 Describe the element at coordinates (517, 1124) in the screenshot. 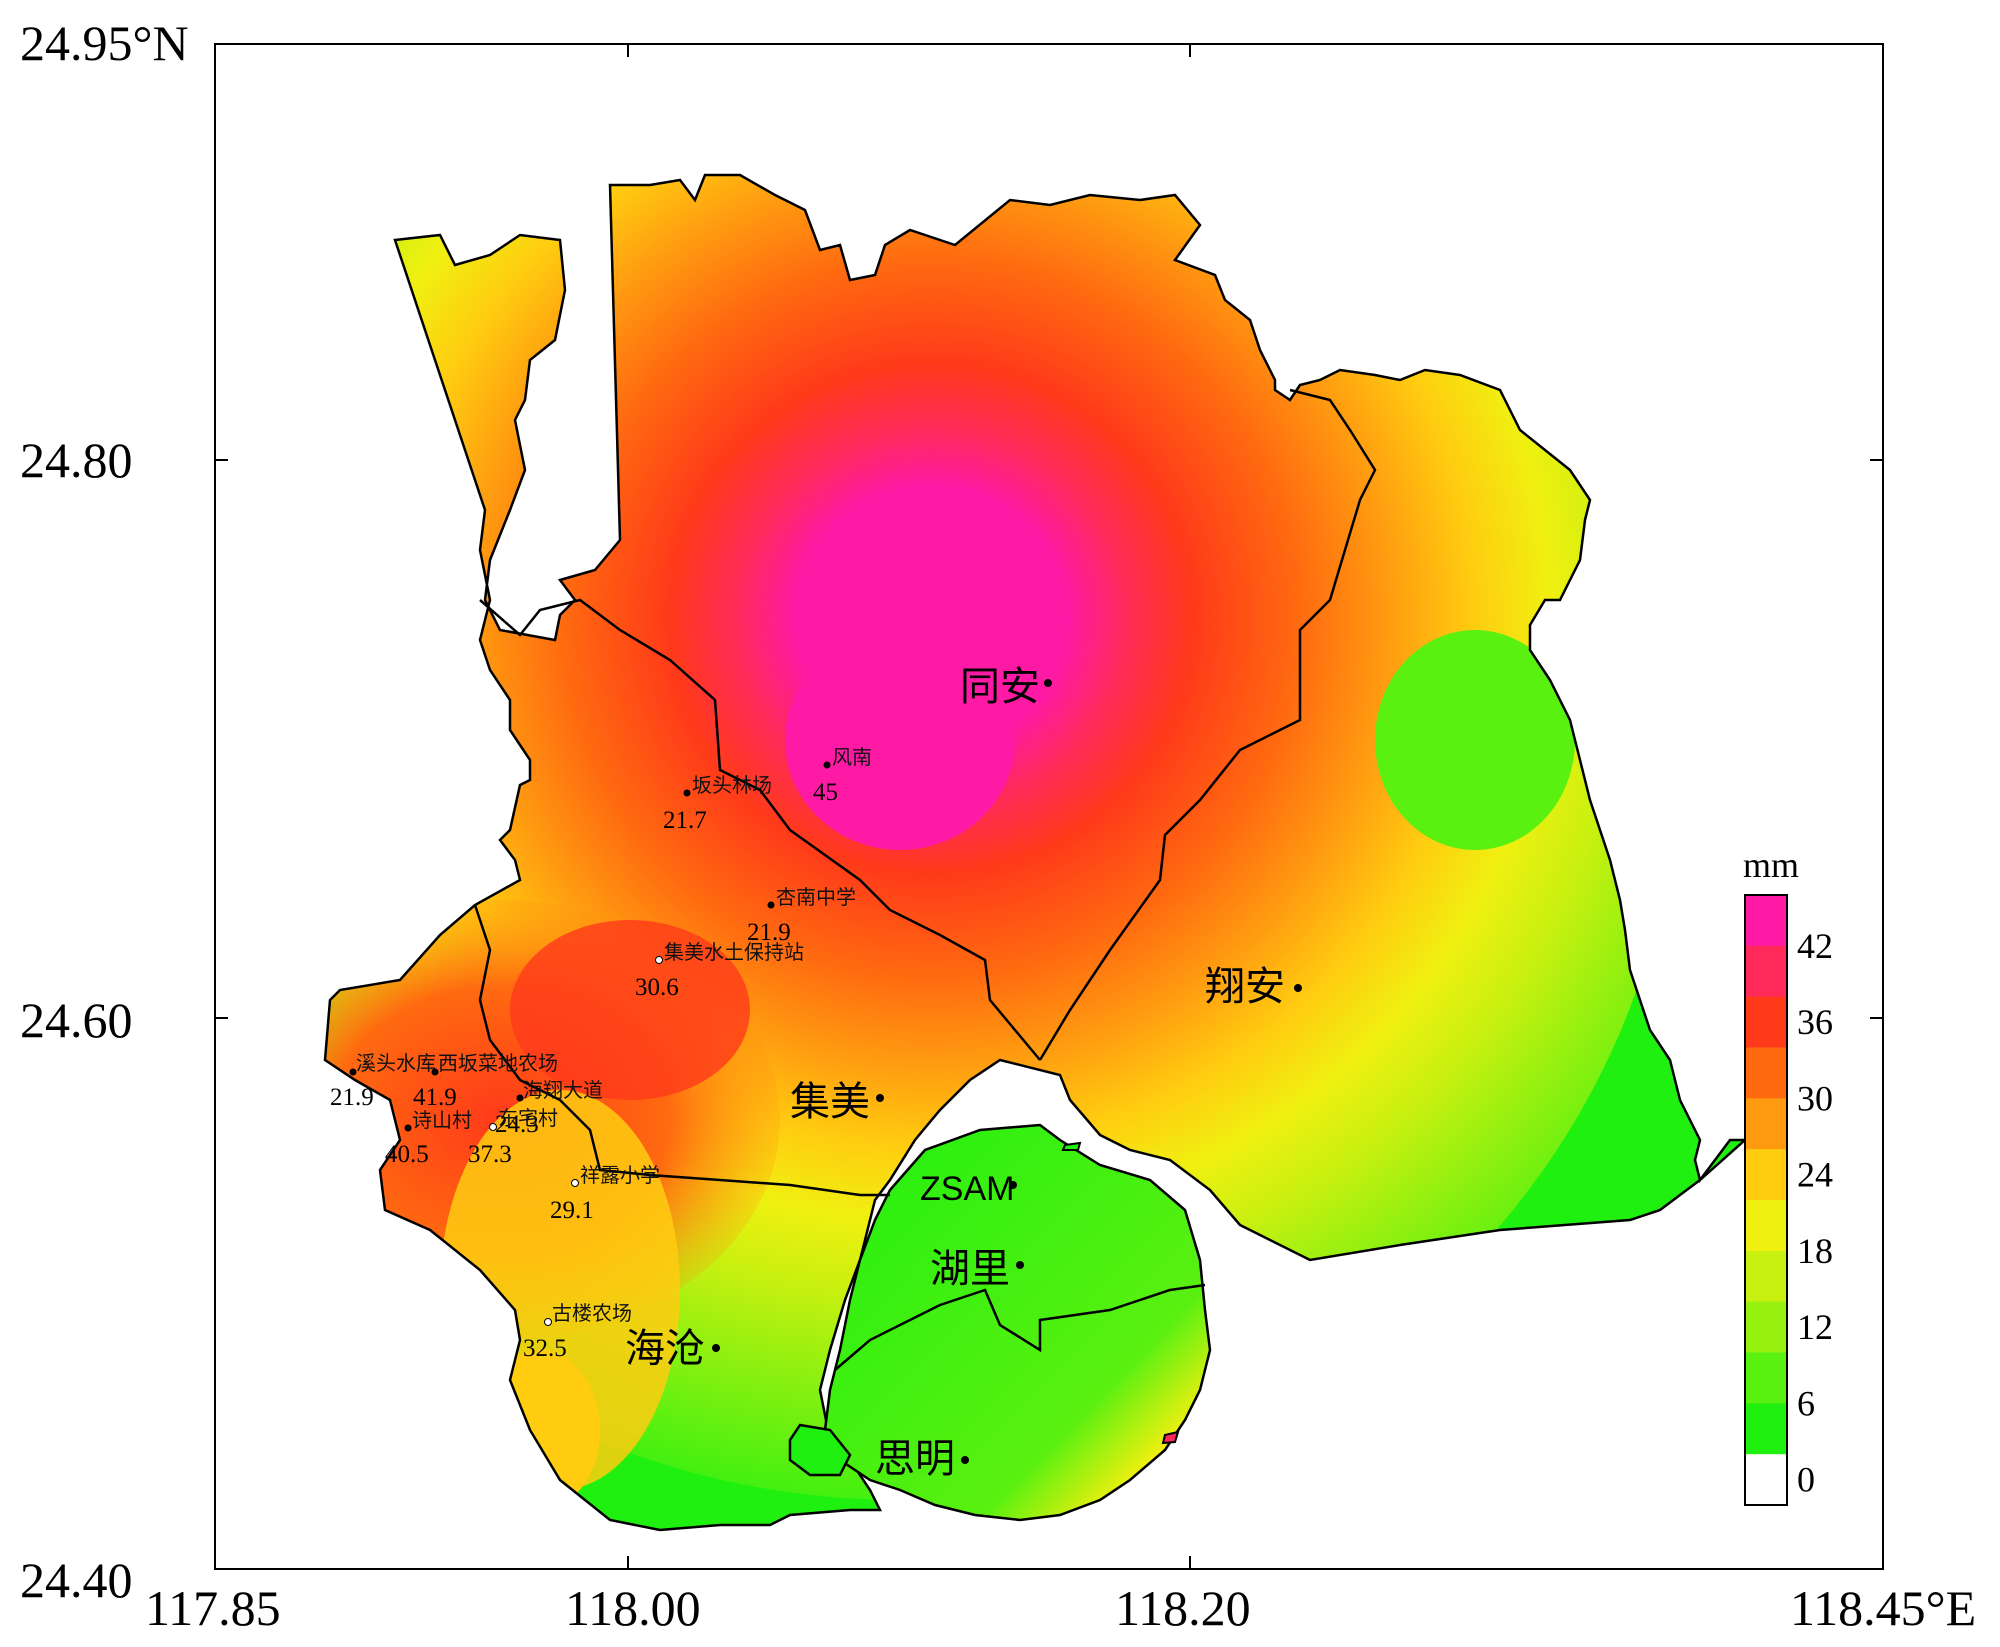

I see `station-value: 24.3` at that location.